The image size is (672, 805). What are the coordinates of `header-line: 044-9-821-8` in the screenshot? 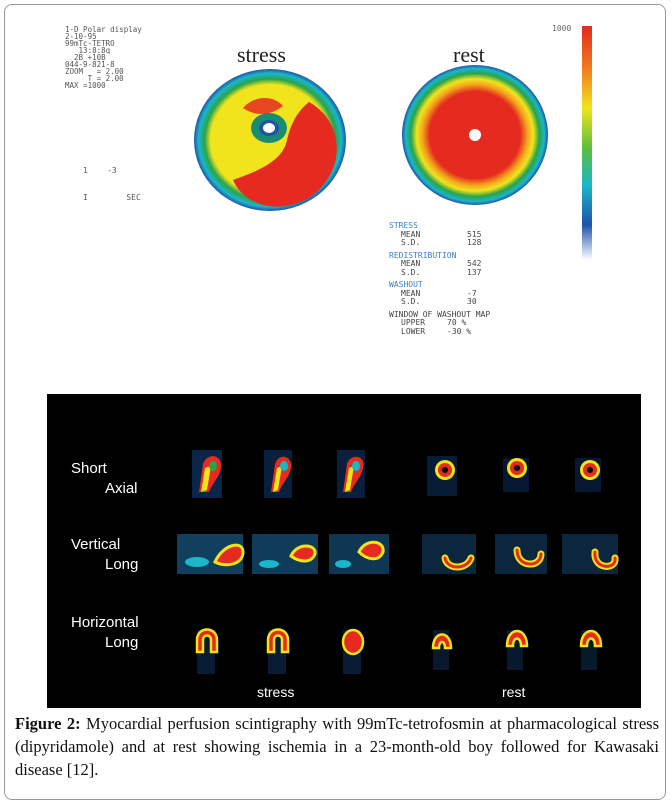 It's located at (90, 64).